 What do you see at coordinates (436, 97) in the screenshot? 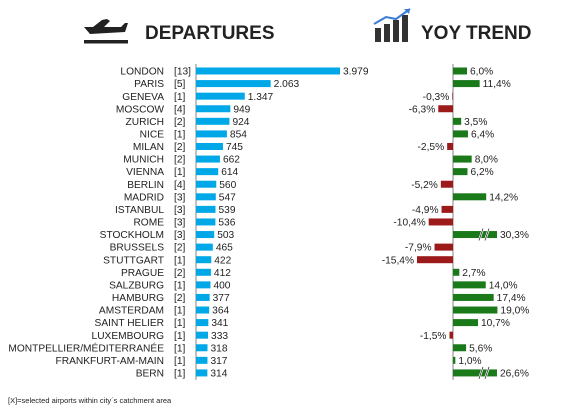
I see `trend-value-label: -0,3%` at bounding box center [436, 97].